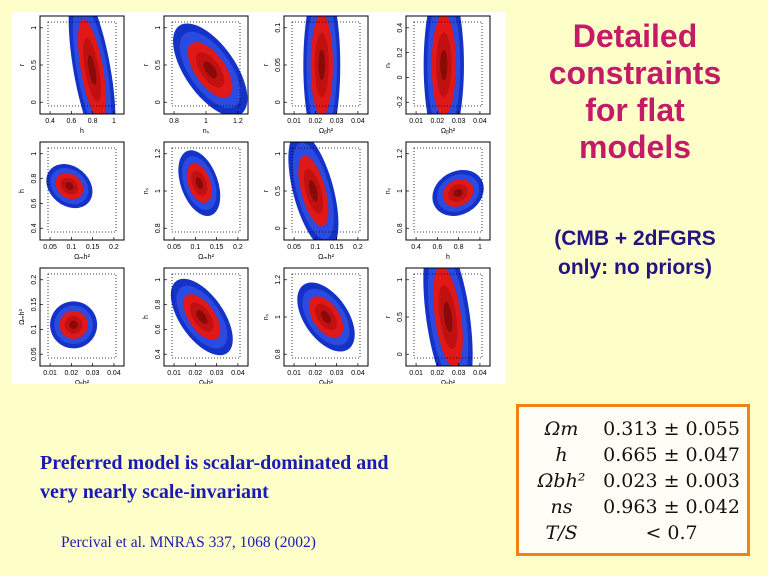 Image resolution: width=768 pixels, height=576 pixels. I want to click on y-tick-label: 0.6, so click(34, 203).